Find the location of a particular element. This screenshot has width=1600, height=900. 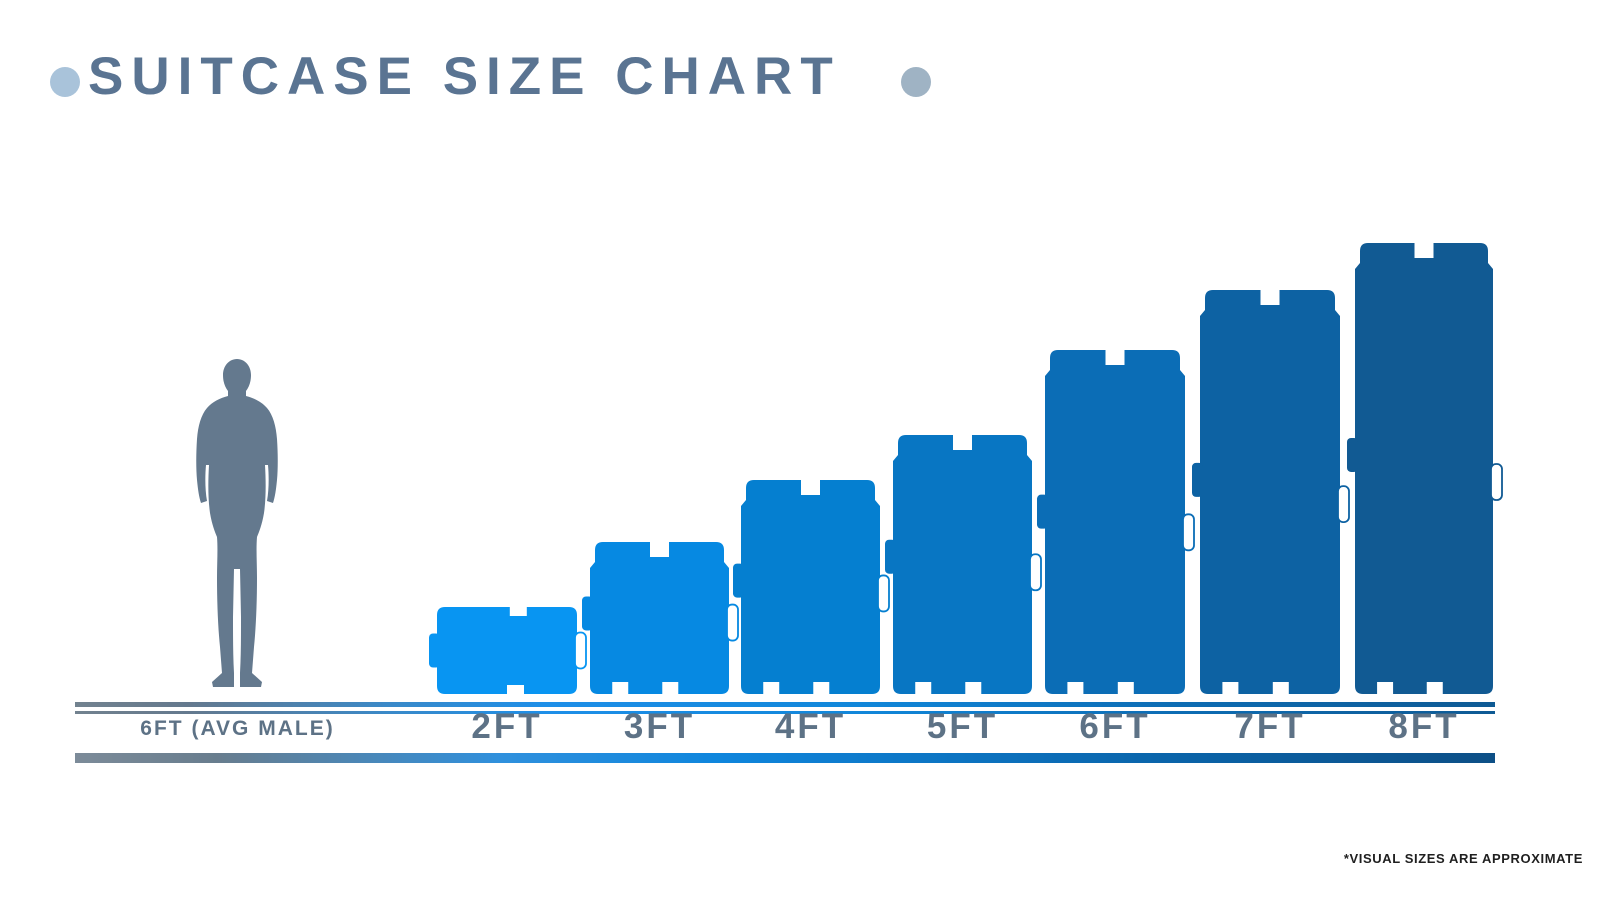

ground-line-thin is located at coordinates (785, 712).